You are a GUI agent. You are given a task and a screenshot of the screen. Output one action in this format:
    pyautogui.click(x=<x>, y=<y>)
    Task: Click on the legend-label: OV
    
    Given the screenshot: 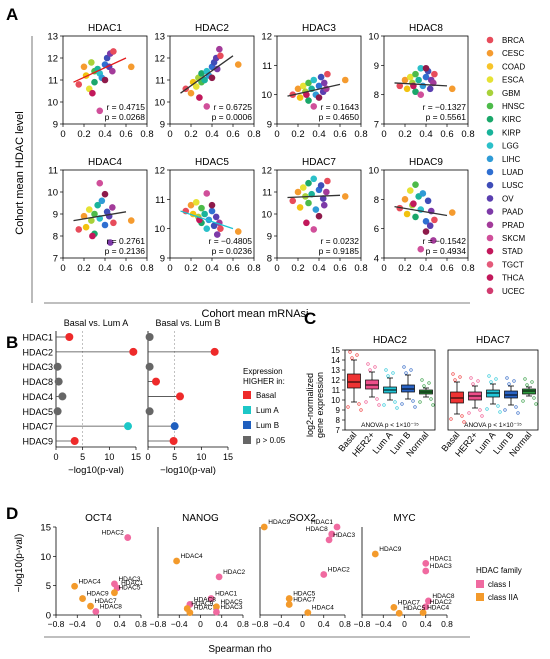 What is the action you would take?
    pyautogui.click(x=508, y=198)
    